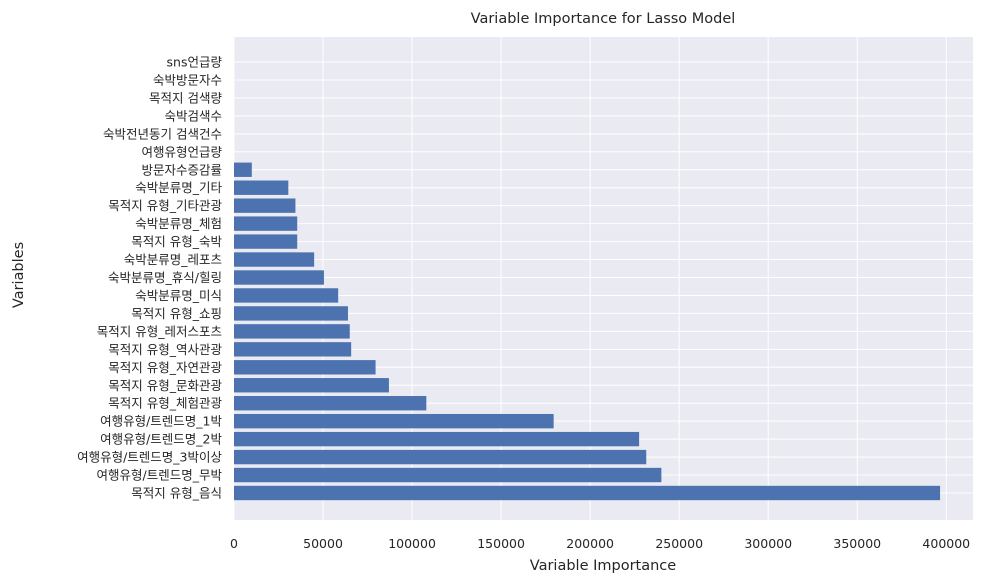  I want to click on x-tick-label: 0, so click(234, 543).